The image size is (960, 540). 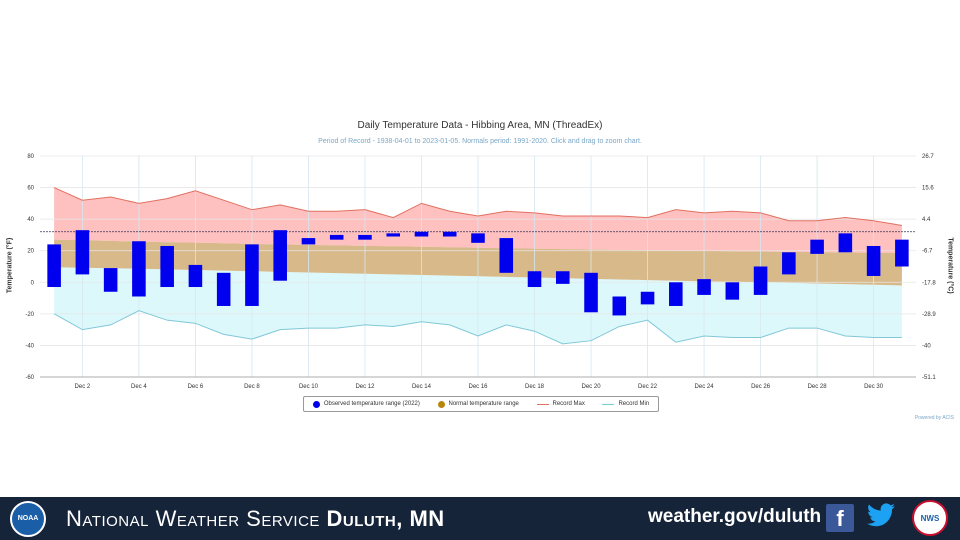 What do you see at coordinates (818, 387) in the screenshot?
I see `x-tick-label: Dec 28` at bounding box center [818, 387].